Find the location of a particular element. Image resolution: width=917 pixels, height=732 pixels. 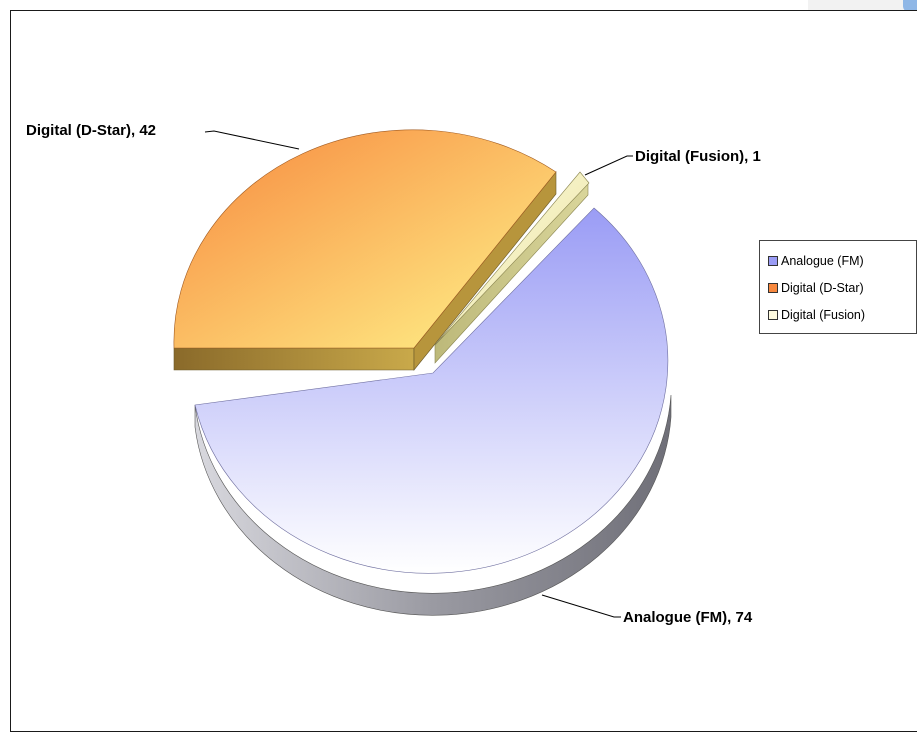

leader-line-d-star is located at coordinates (252, 140).